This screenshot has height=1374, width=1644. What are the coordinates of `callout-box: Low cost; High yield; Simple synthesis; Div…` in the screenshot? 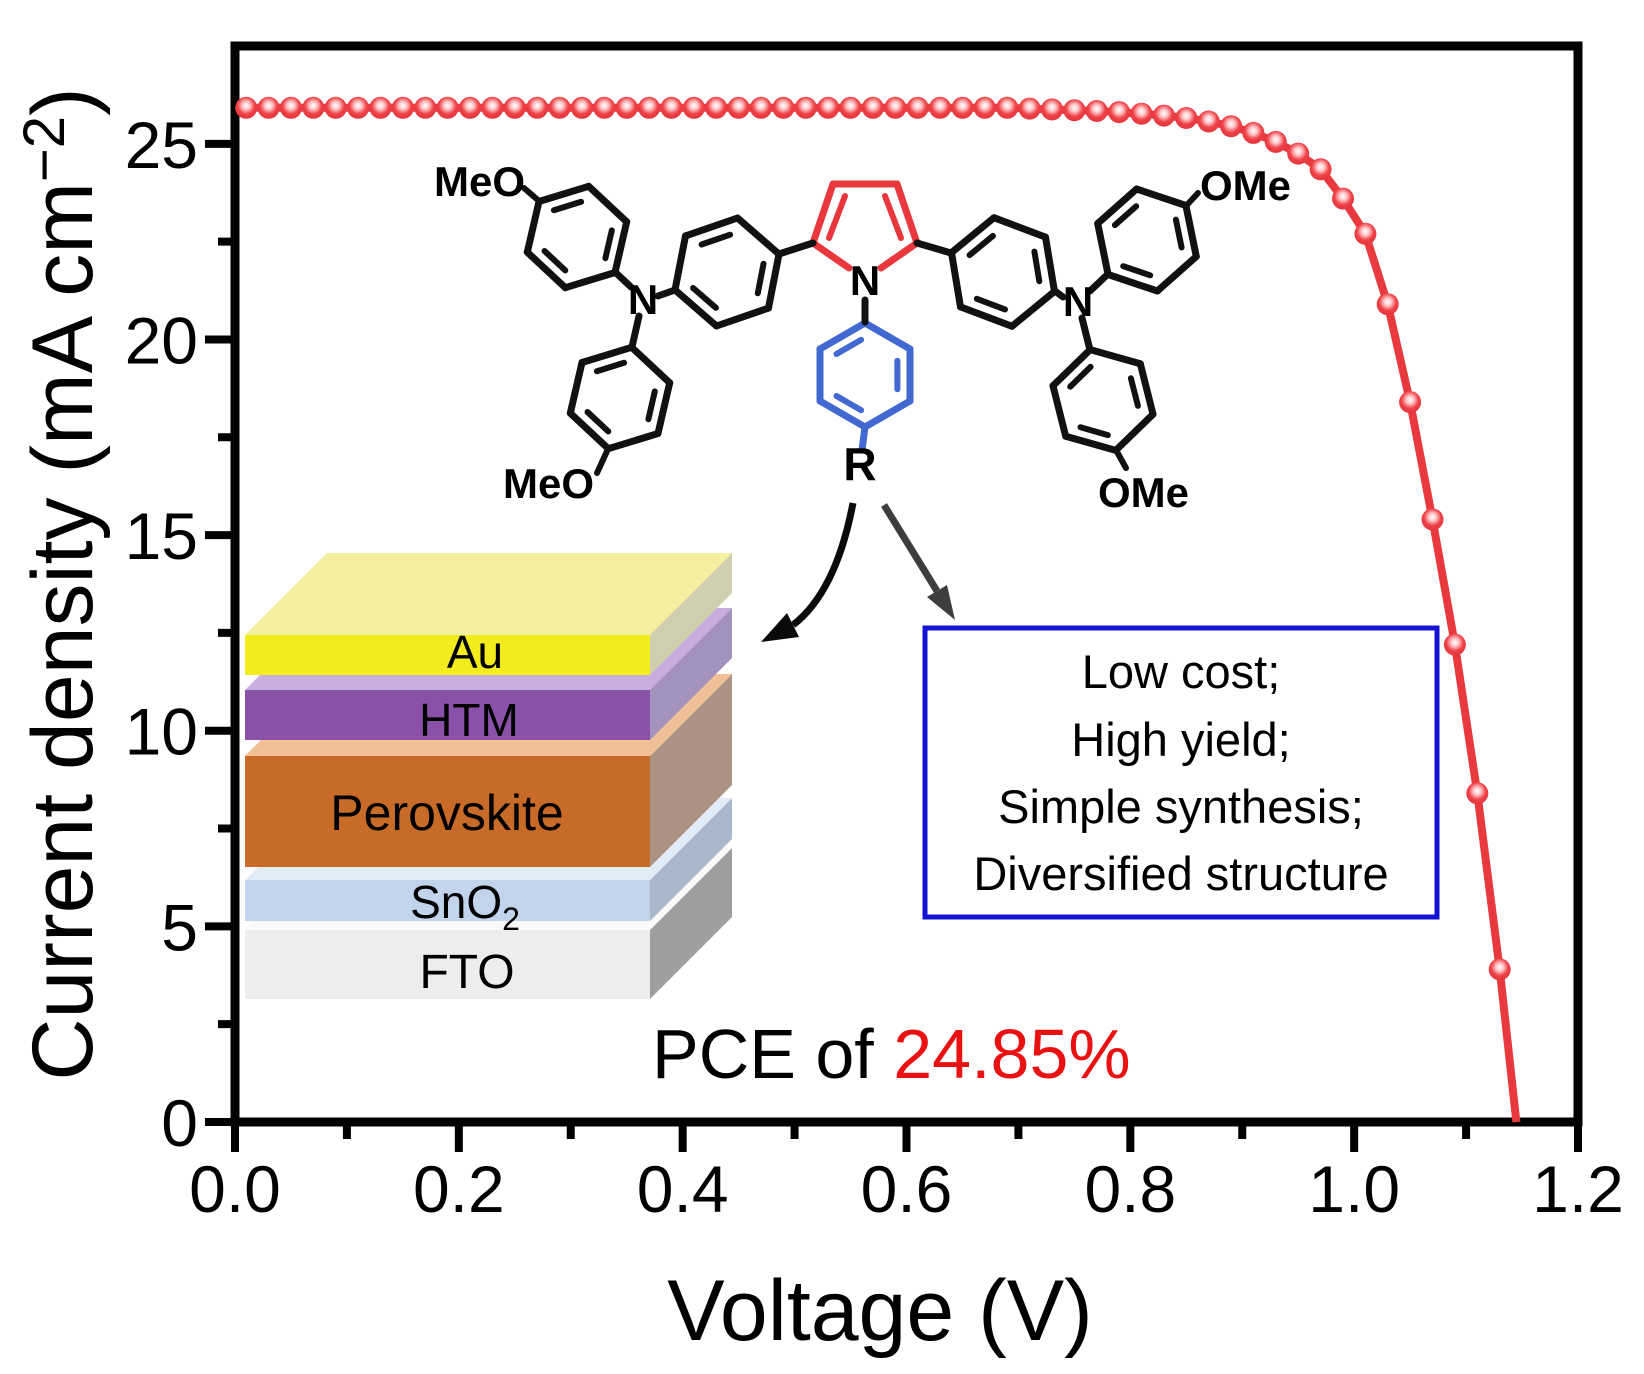 It's located at (1181, 772).